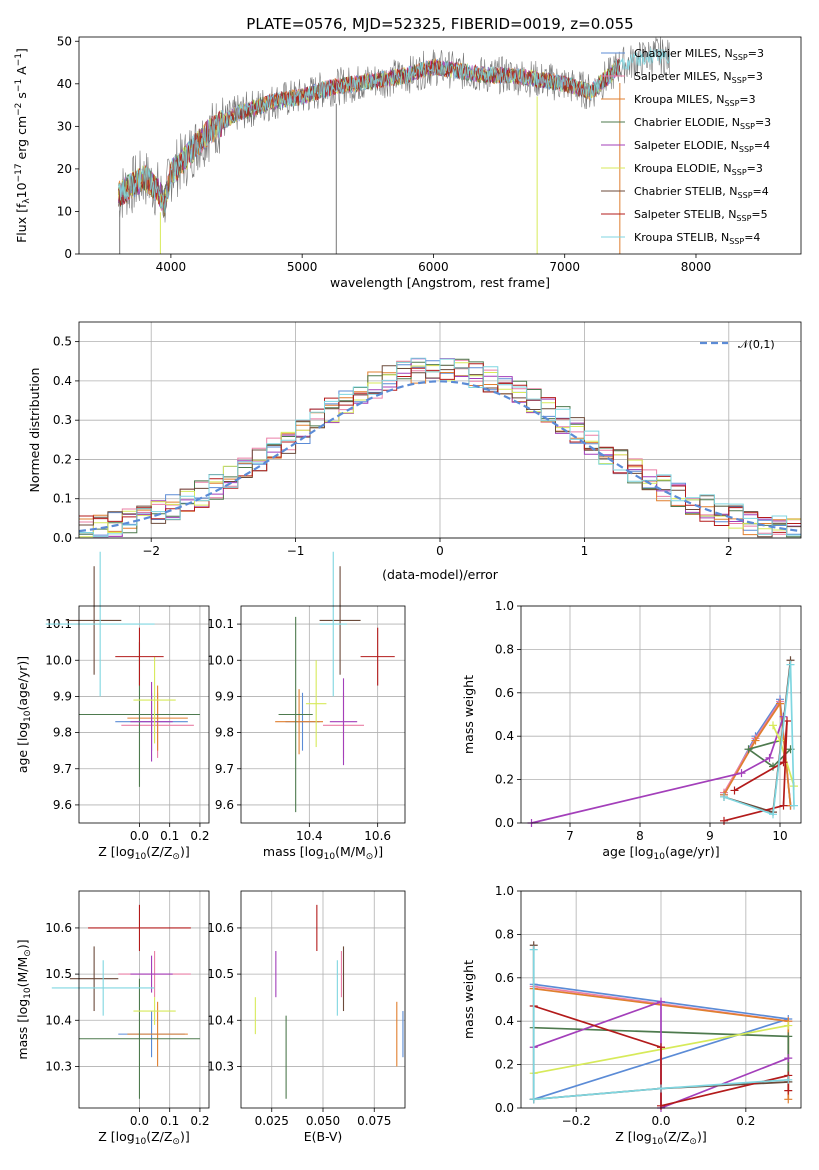 The width and height of the screenshot is (819, 1170). I want to click on x-axis-label: mass [log10(M/M⊙)], so click(323, 853).